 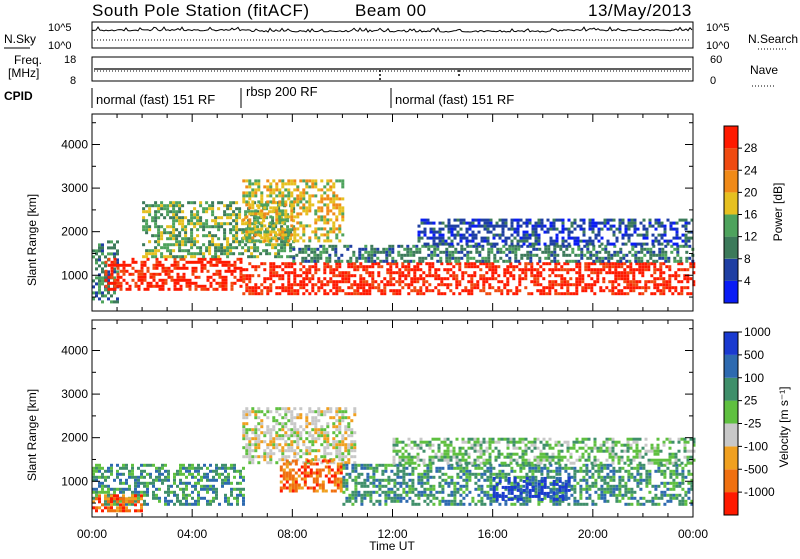 What do you see at coordinates (731, 292) in the screenshot?
I see `colorbar-swatch` at bounding box center [731, 292].